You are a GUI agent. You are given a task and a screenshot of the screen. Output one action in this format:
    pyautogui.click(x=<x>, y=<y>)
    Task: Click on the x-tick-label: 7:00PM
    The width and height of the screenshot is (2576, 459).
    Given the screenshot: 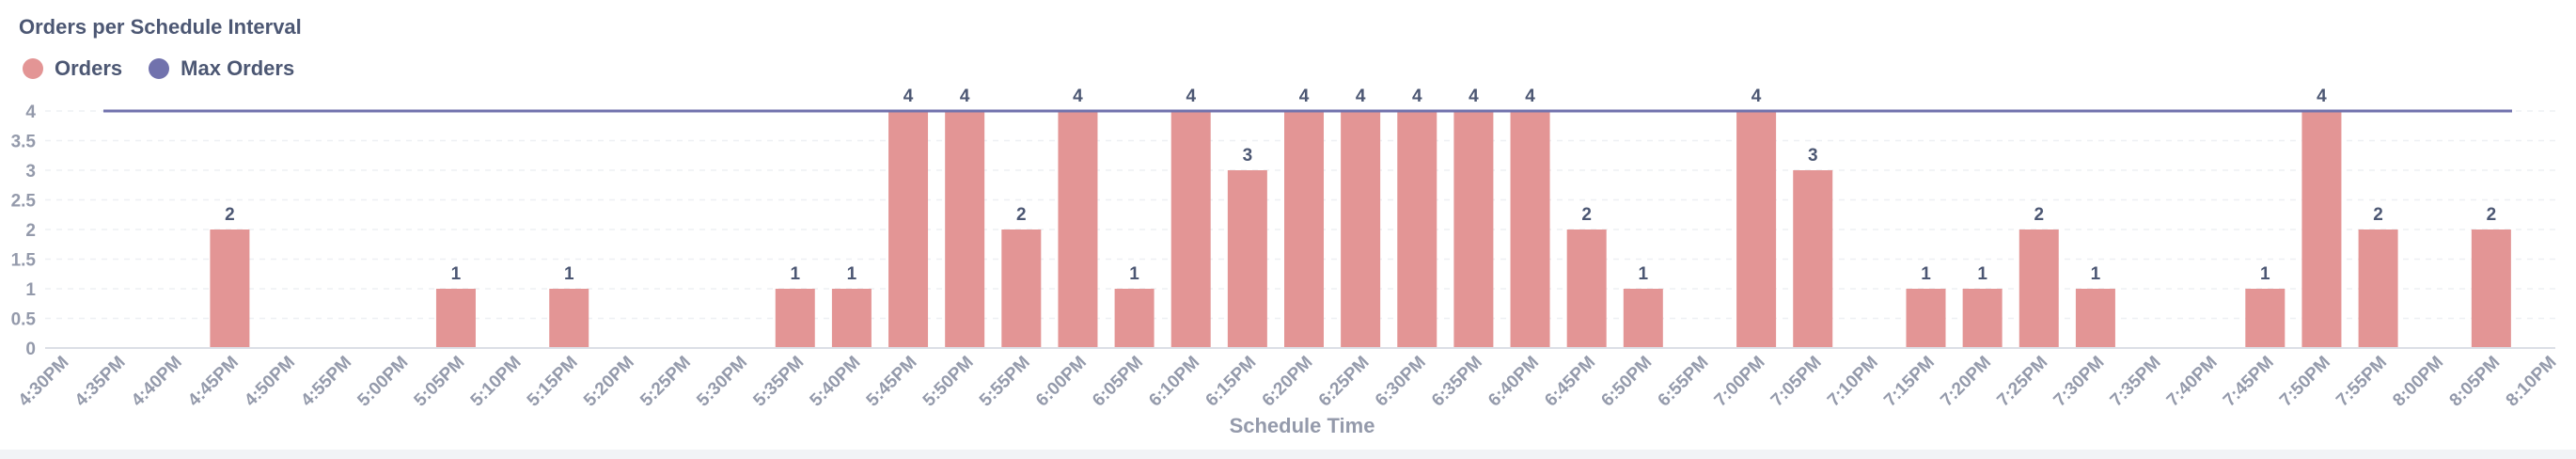 What is the action you would take?
    pyautogui.click(x=1740, y=382)
    